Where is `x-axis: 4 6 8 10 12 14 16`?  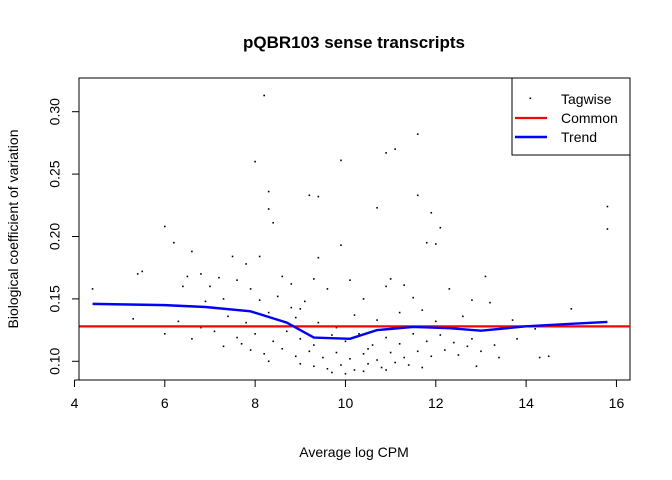
x-axis: 4 6 8 10 12 14 16 is located at coordinates (348, 395).